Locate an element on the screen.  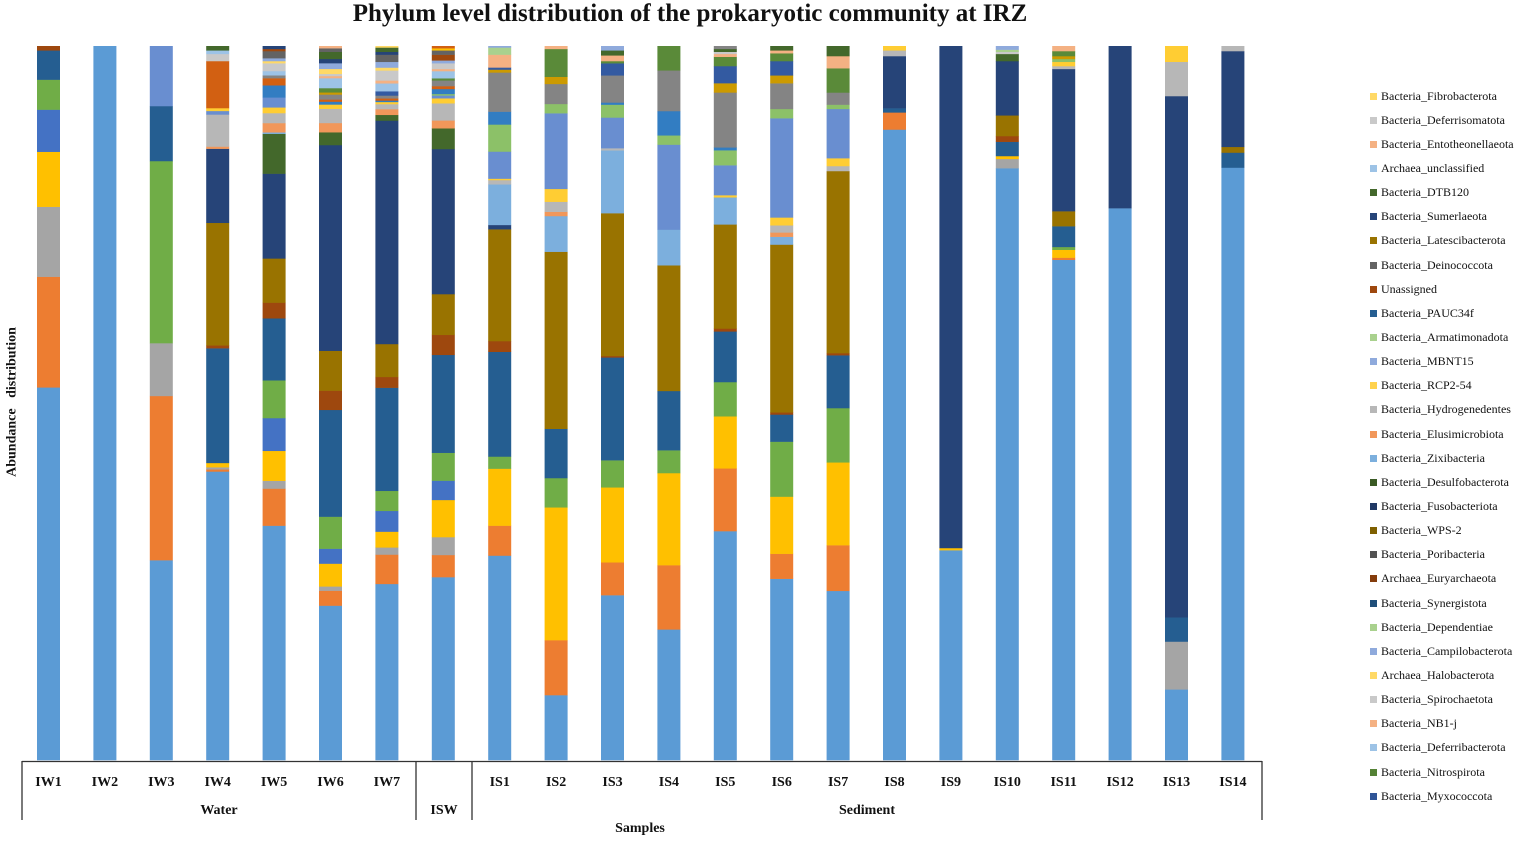
legend-label: Bacteria_Desulfobacterota is located at coordinates (1445, 481).